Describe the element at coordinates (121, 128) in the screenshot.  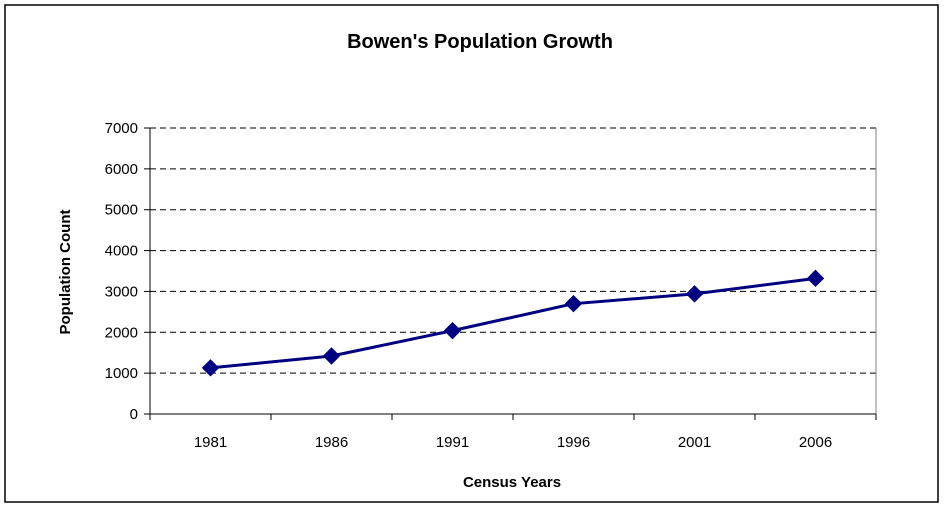
I see `y-tick-label: 7000` at that location.